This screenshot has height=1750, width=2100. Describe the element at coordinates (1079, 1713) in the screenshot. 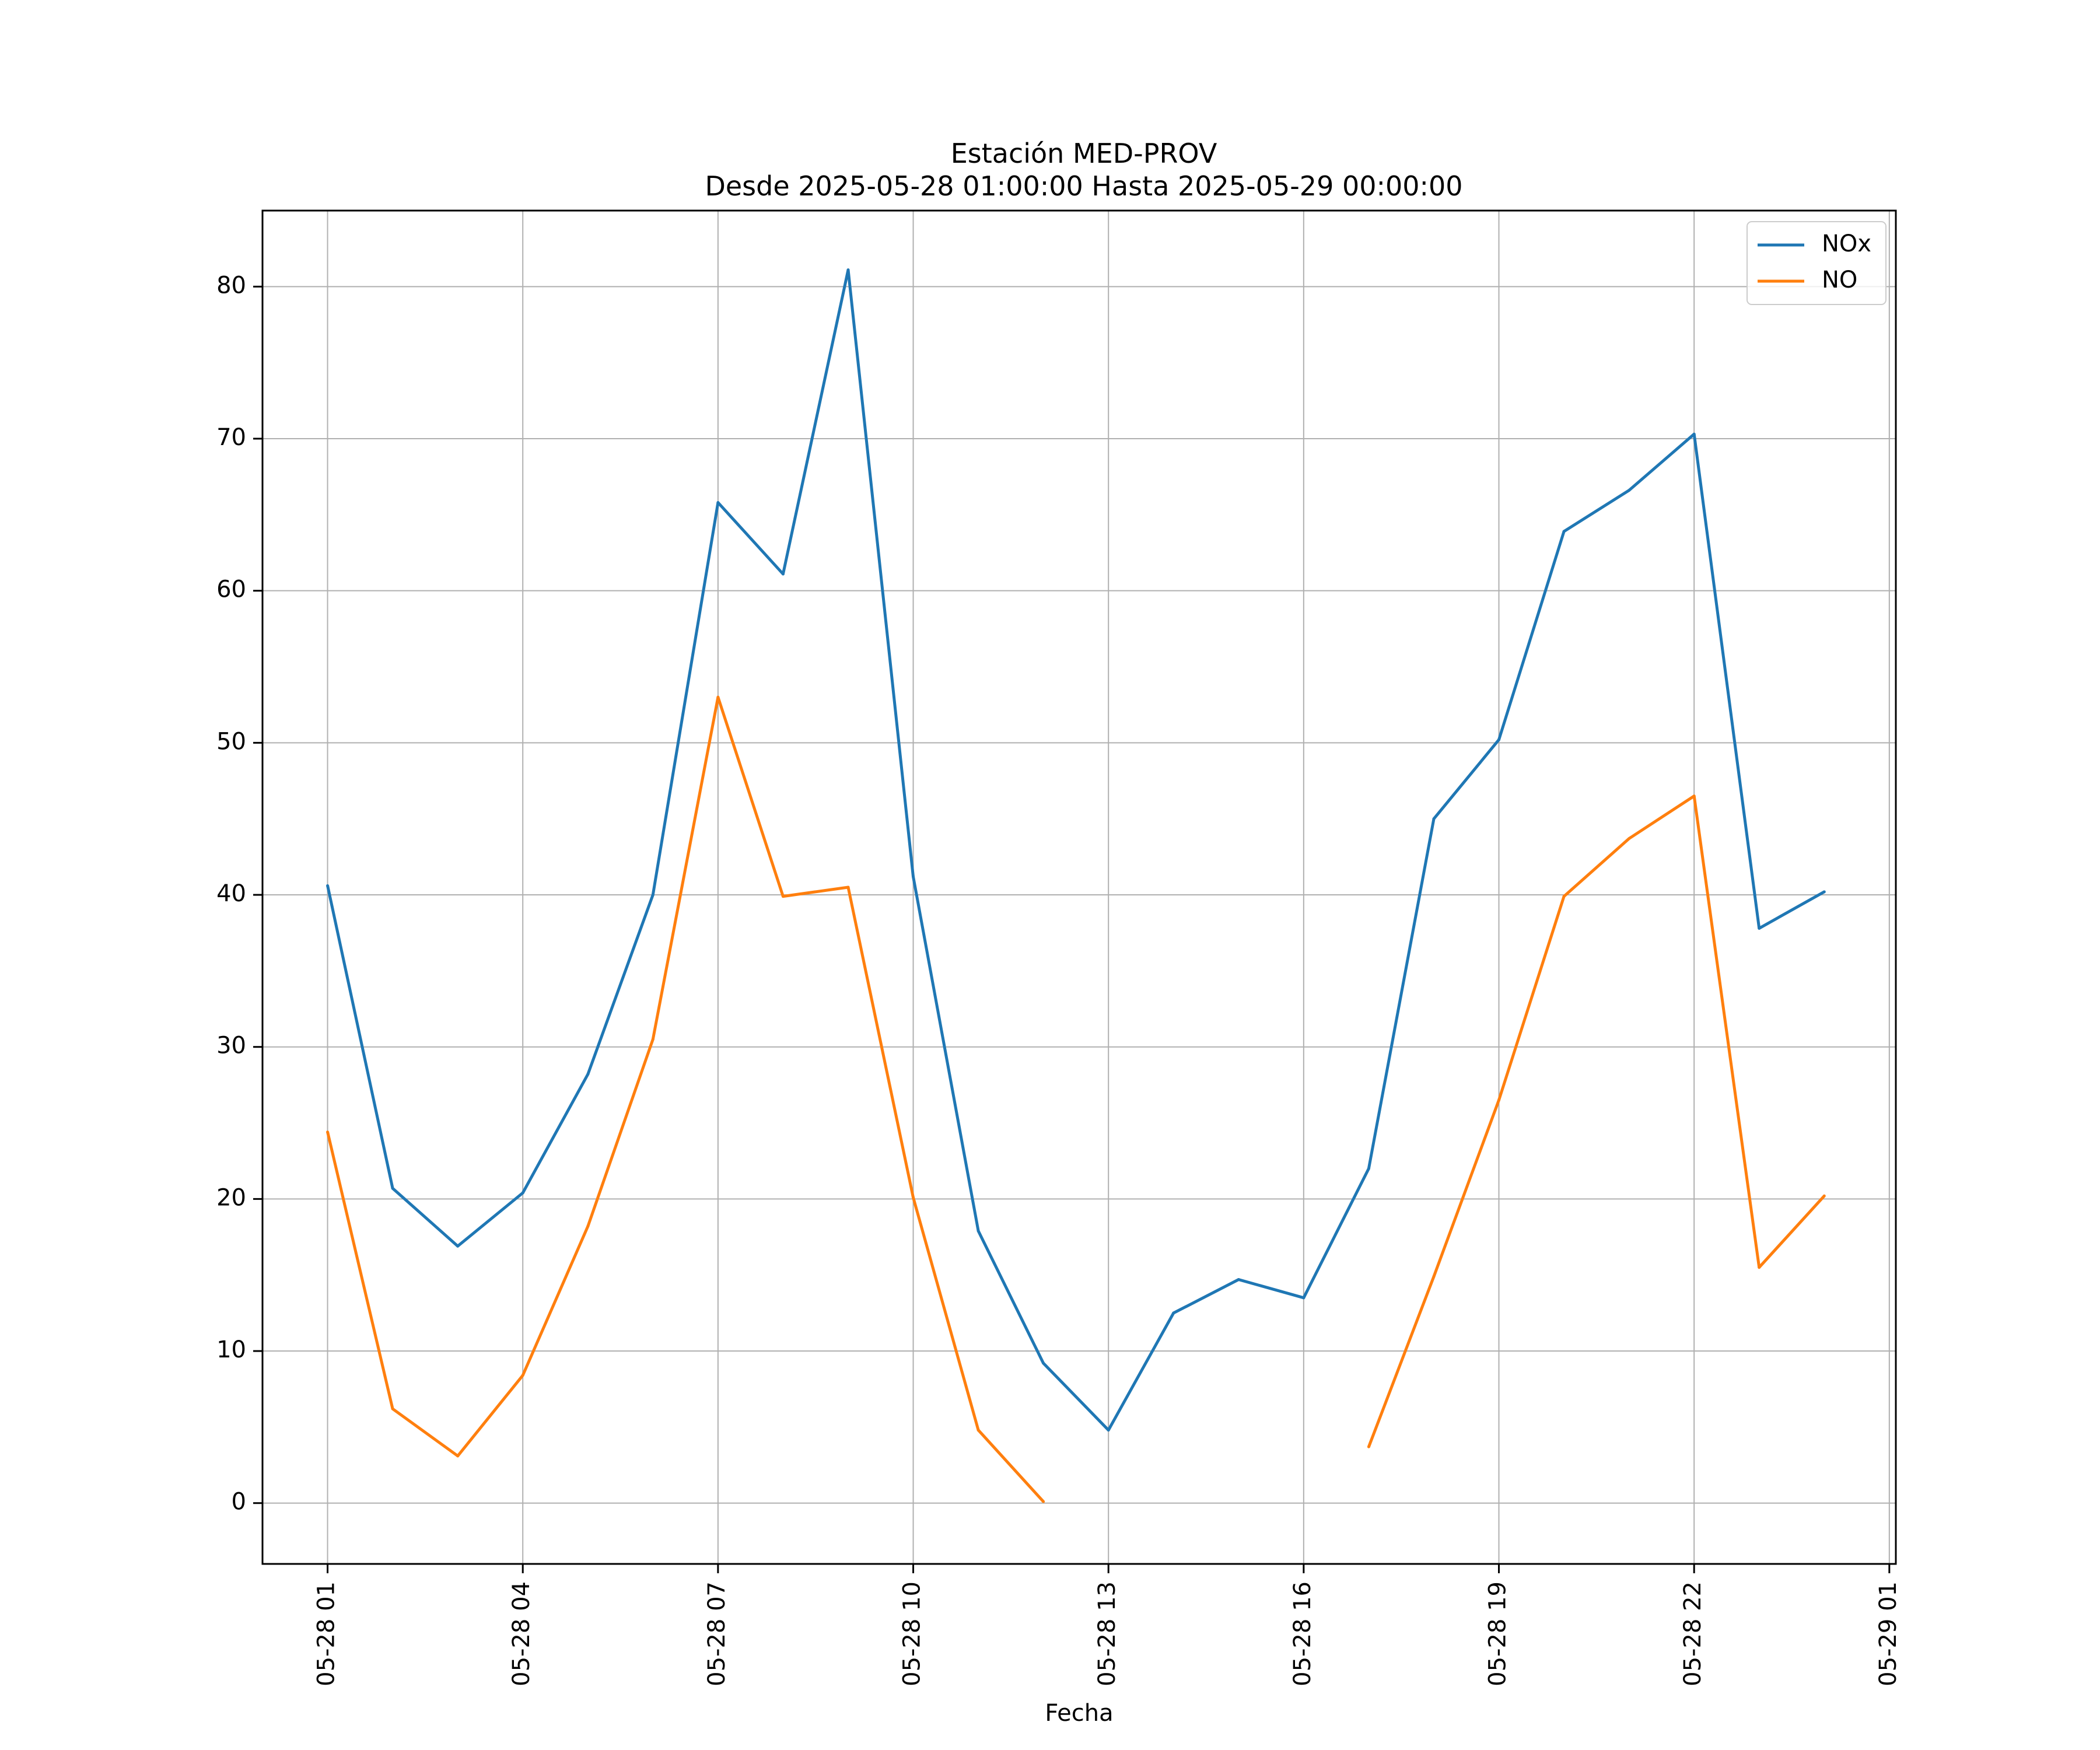

I see `x-axis-label: Fecha` at that location.